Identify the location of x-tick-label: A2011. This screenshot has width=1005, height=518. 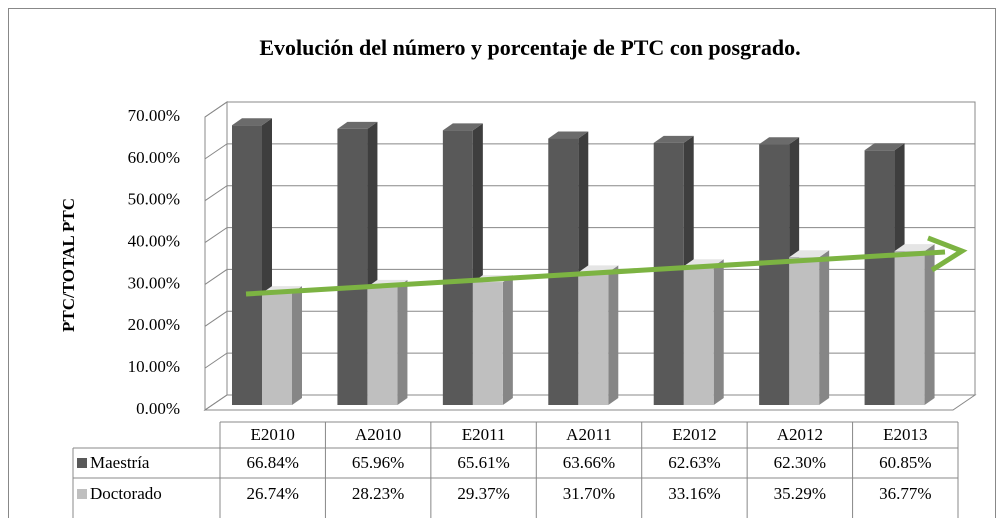
(589, 434).